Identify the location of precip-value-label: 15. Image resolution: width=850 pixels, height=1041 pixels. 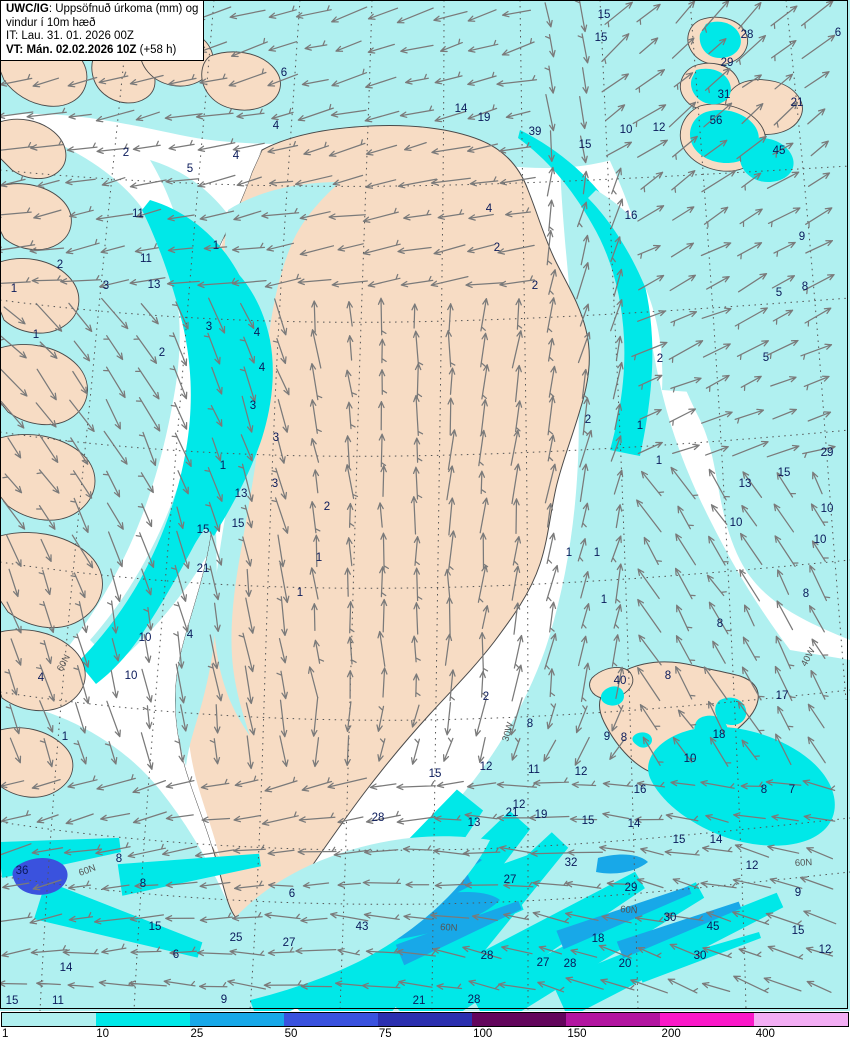
(601, 38).